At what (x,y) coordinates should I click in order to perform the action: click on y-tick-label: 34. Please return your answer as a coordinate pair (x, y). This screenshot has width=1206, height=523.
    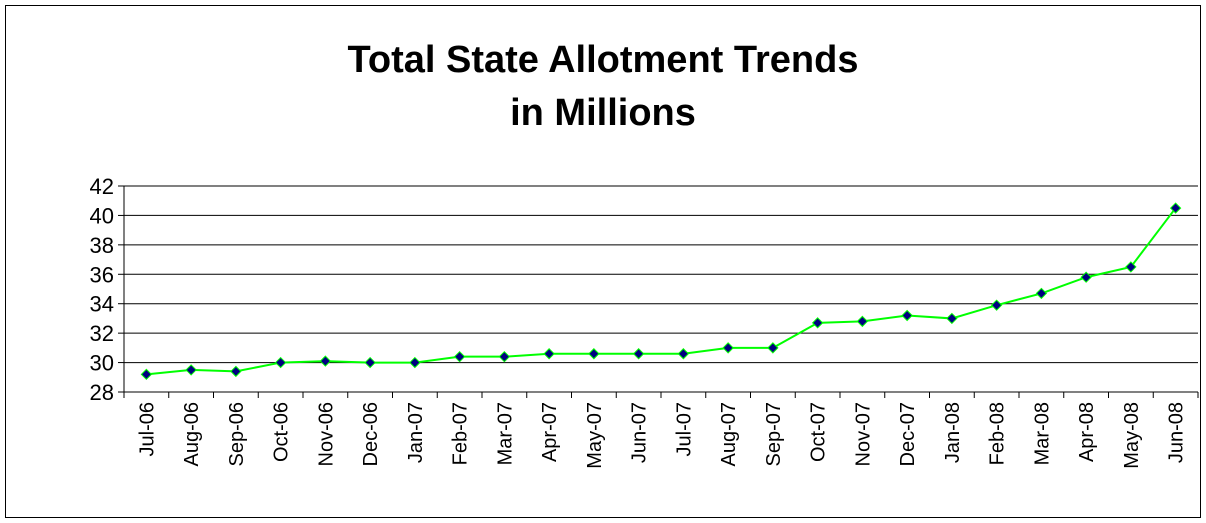
    Looking at the image, I should click on (102, 304).